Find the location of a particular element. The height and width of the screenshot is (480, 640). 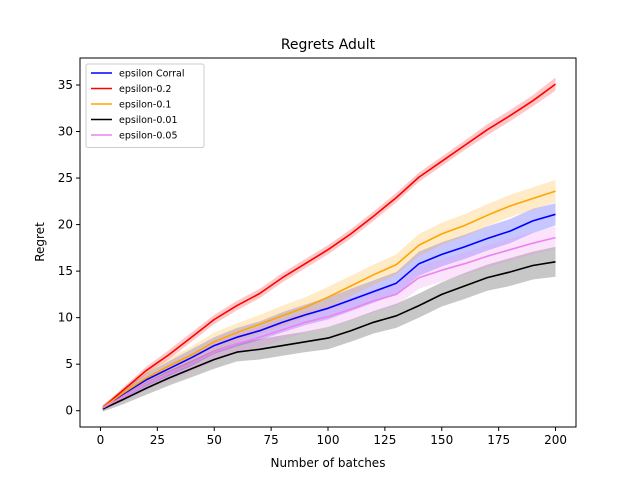

legend-box is located at coordinates (145, 105).